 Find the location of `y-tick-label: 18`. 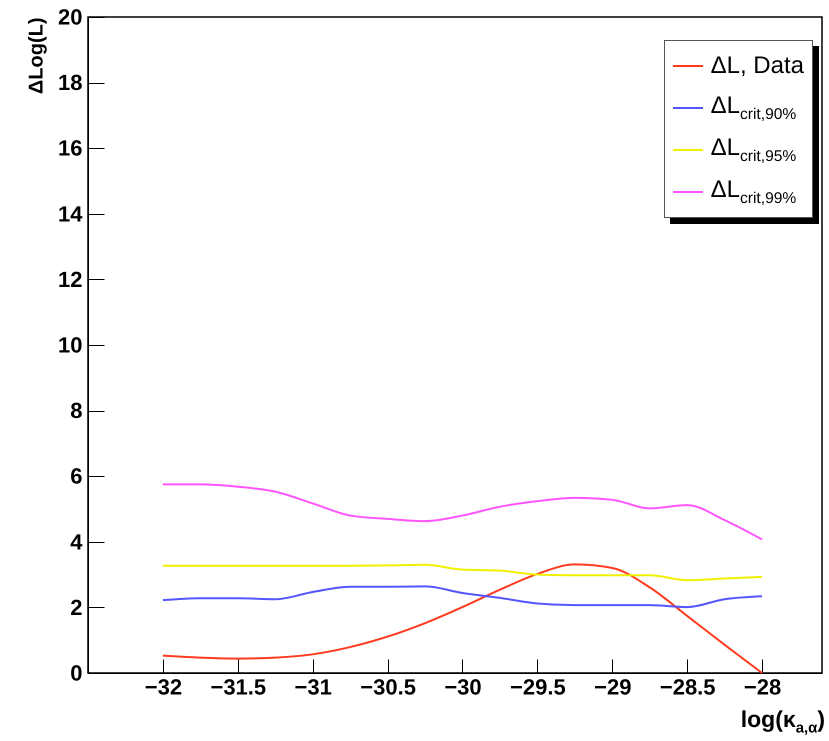

y-tick-label: 18 is located at coordinates (70, 83).